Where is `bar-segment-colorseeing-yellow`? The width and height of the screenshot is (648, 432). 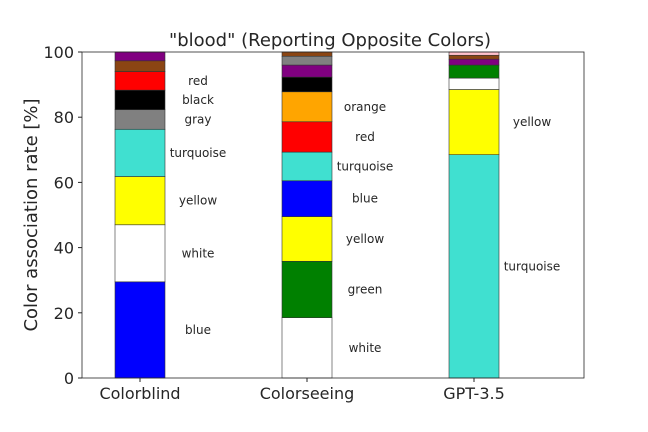
bar-segment-colorseeing-yellow is located at coordinates (307, 239).